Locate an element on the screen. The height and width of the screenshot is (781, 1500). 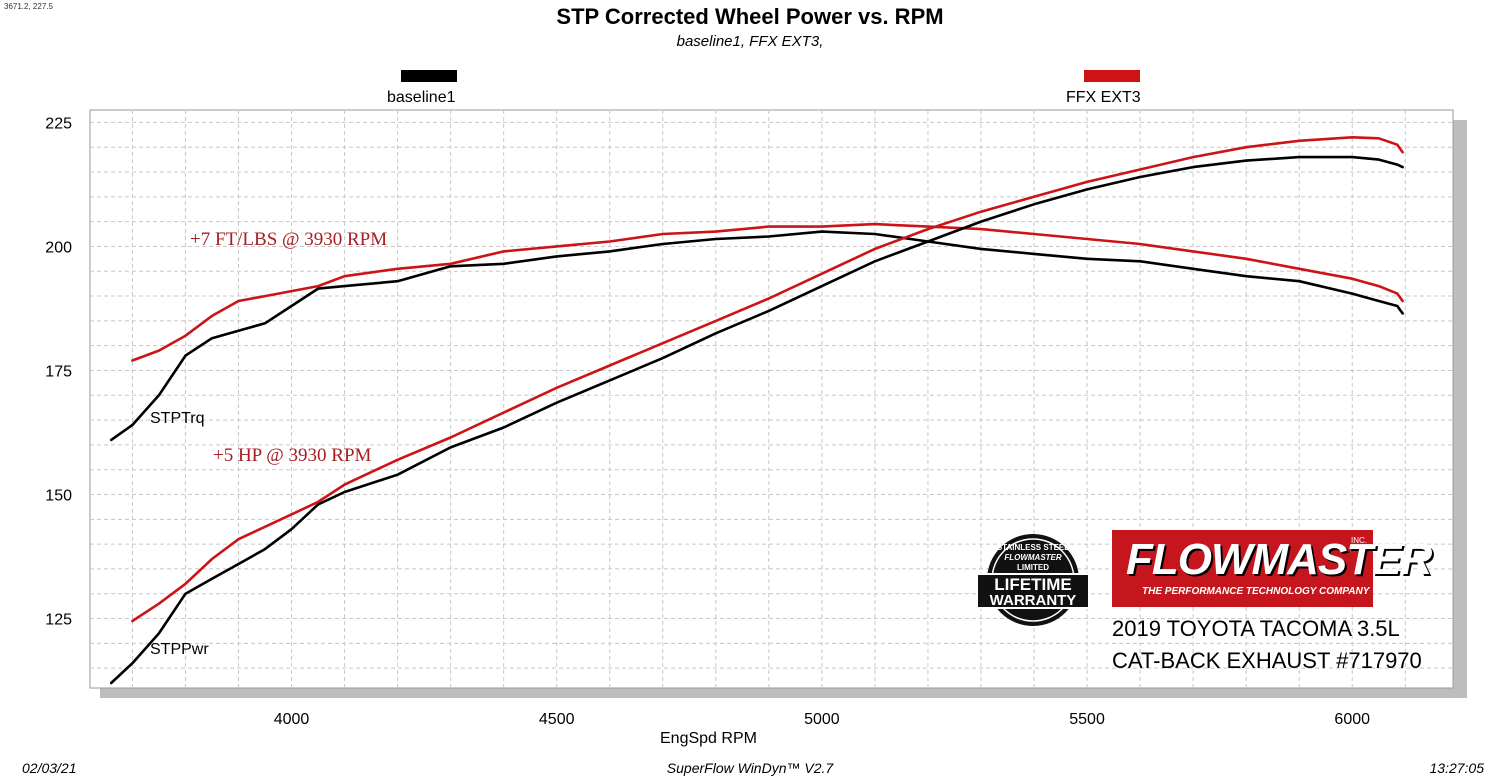
warranty-brand-text: FLOWMASTER is located at coordinates (1033, 557).